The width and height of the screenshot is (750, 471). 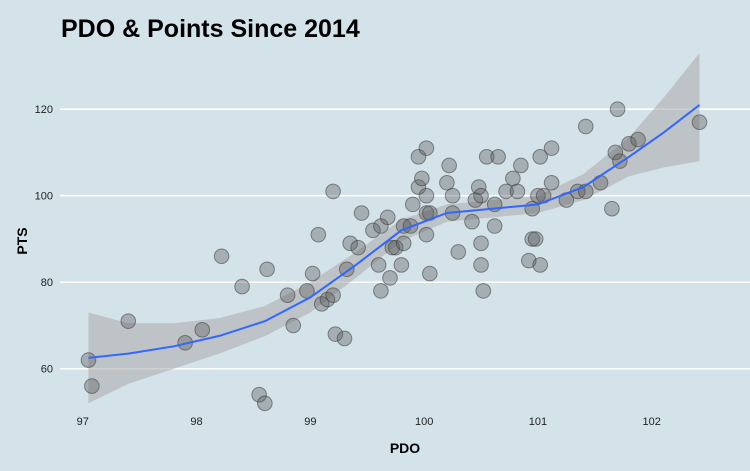 I want to click on y-tick-label-100: 100, so click(x=44, y=197).